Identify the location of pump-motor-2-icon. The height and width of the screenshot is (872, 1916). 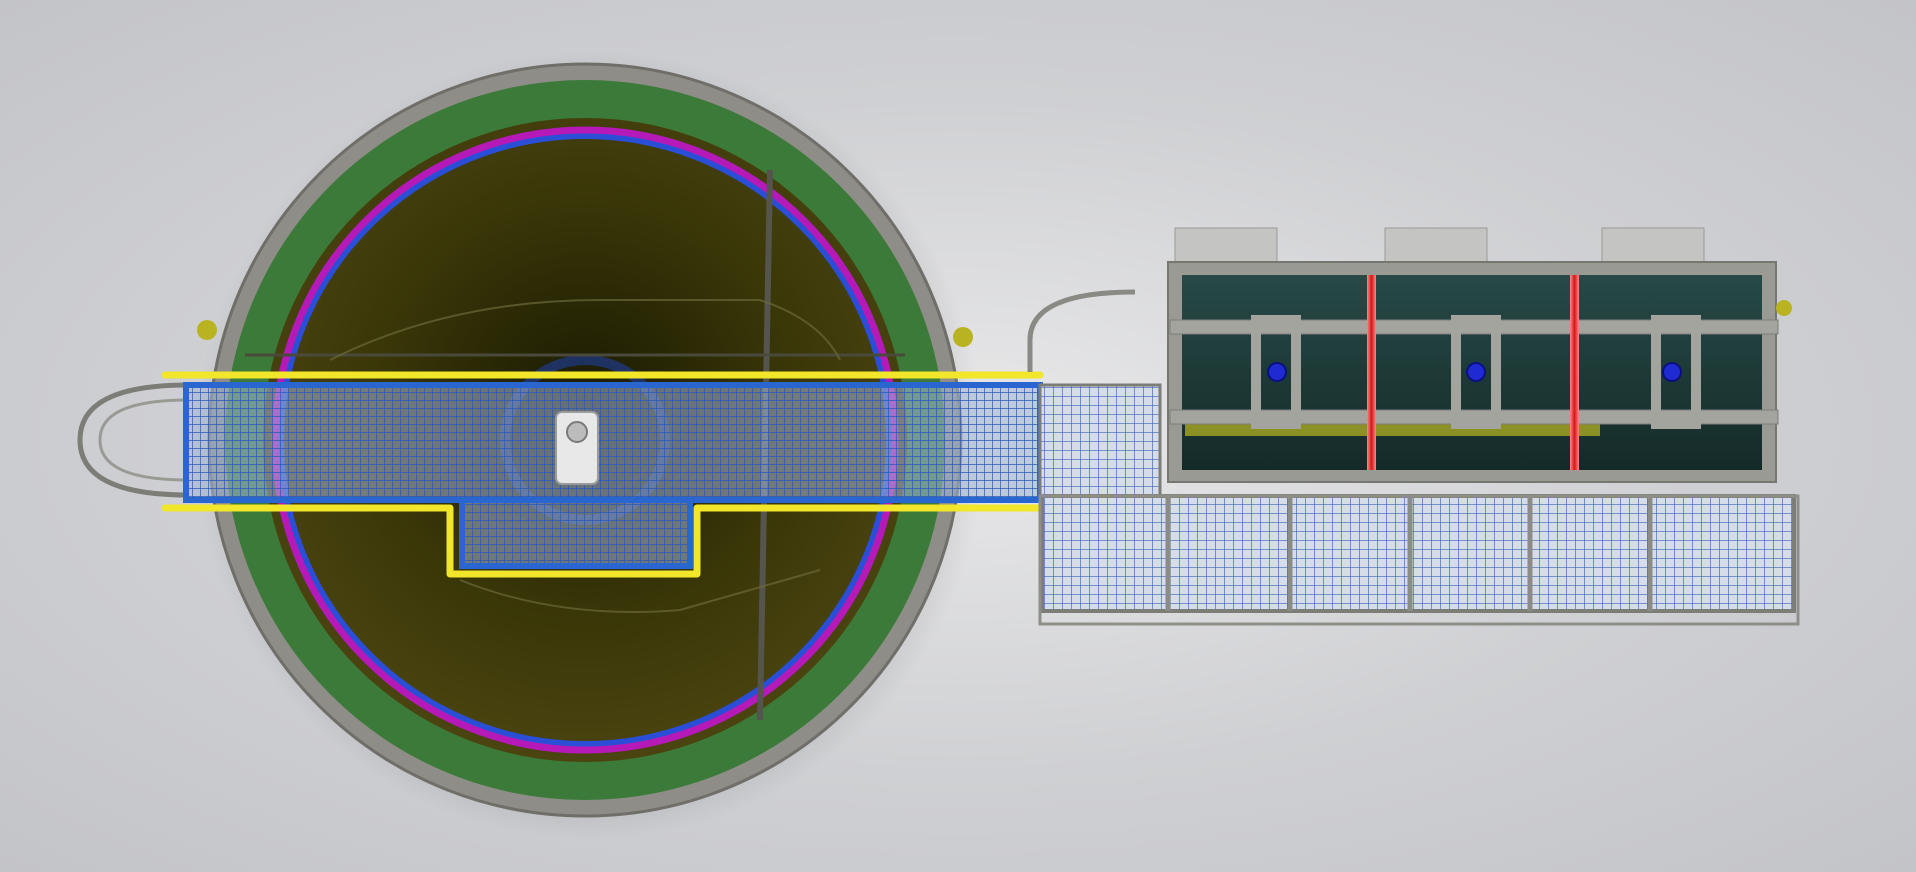
(1476, 372).